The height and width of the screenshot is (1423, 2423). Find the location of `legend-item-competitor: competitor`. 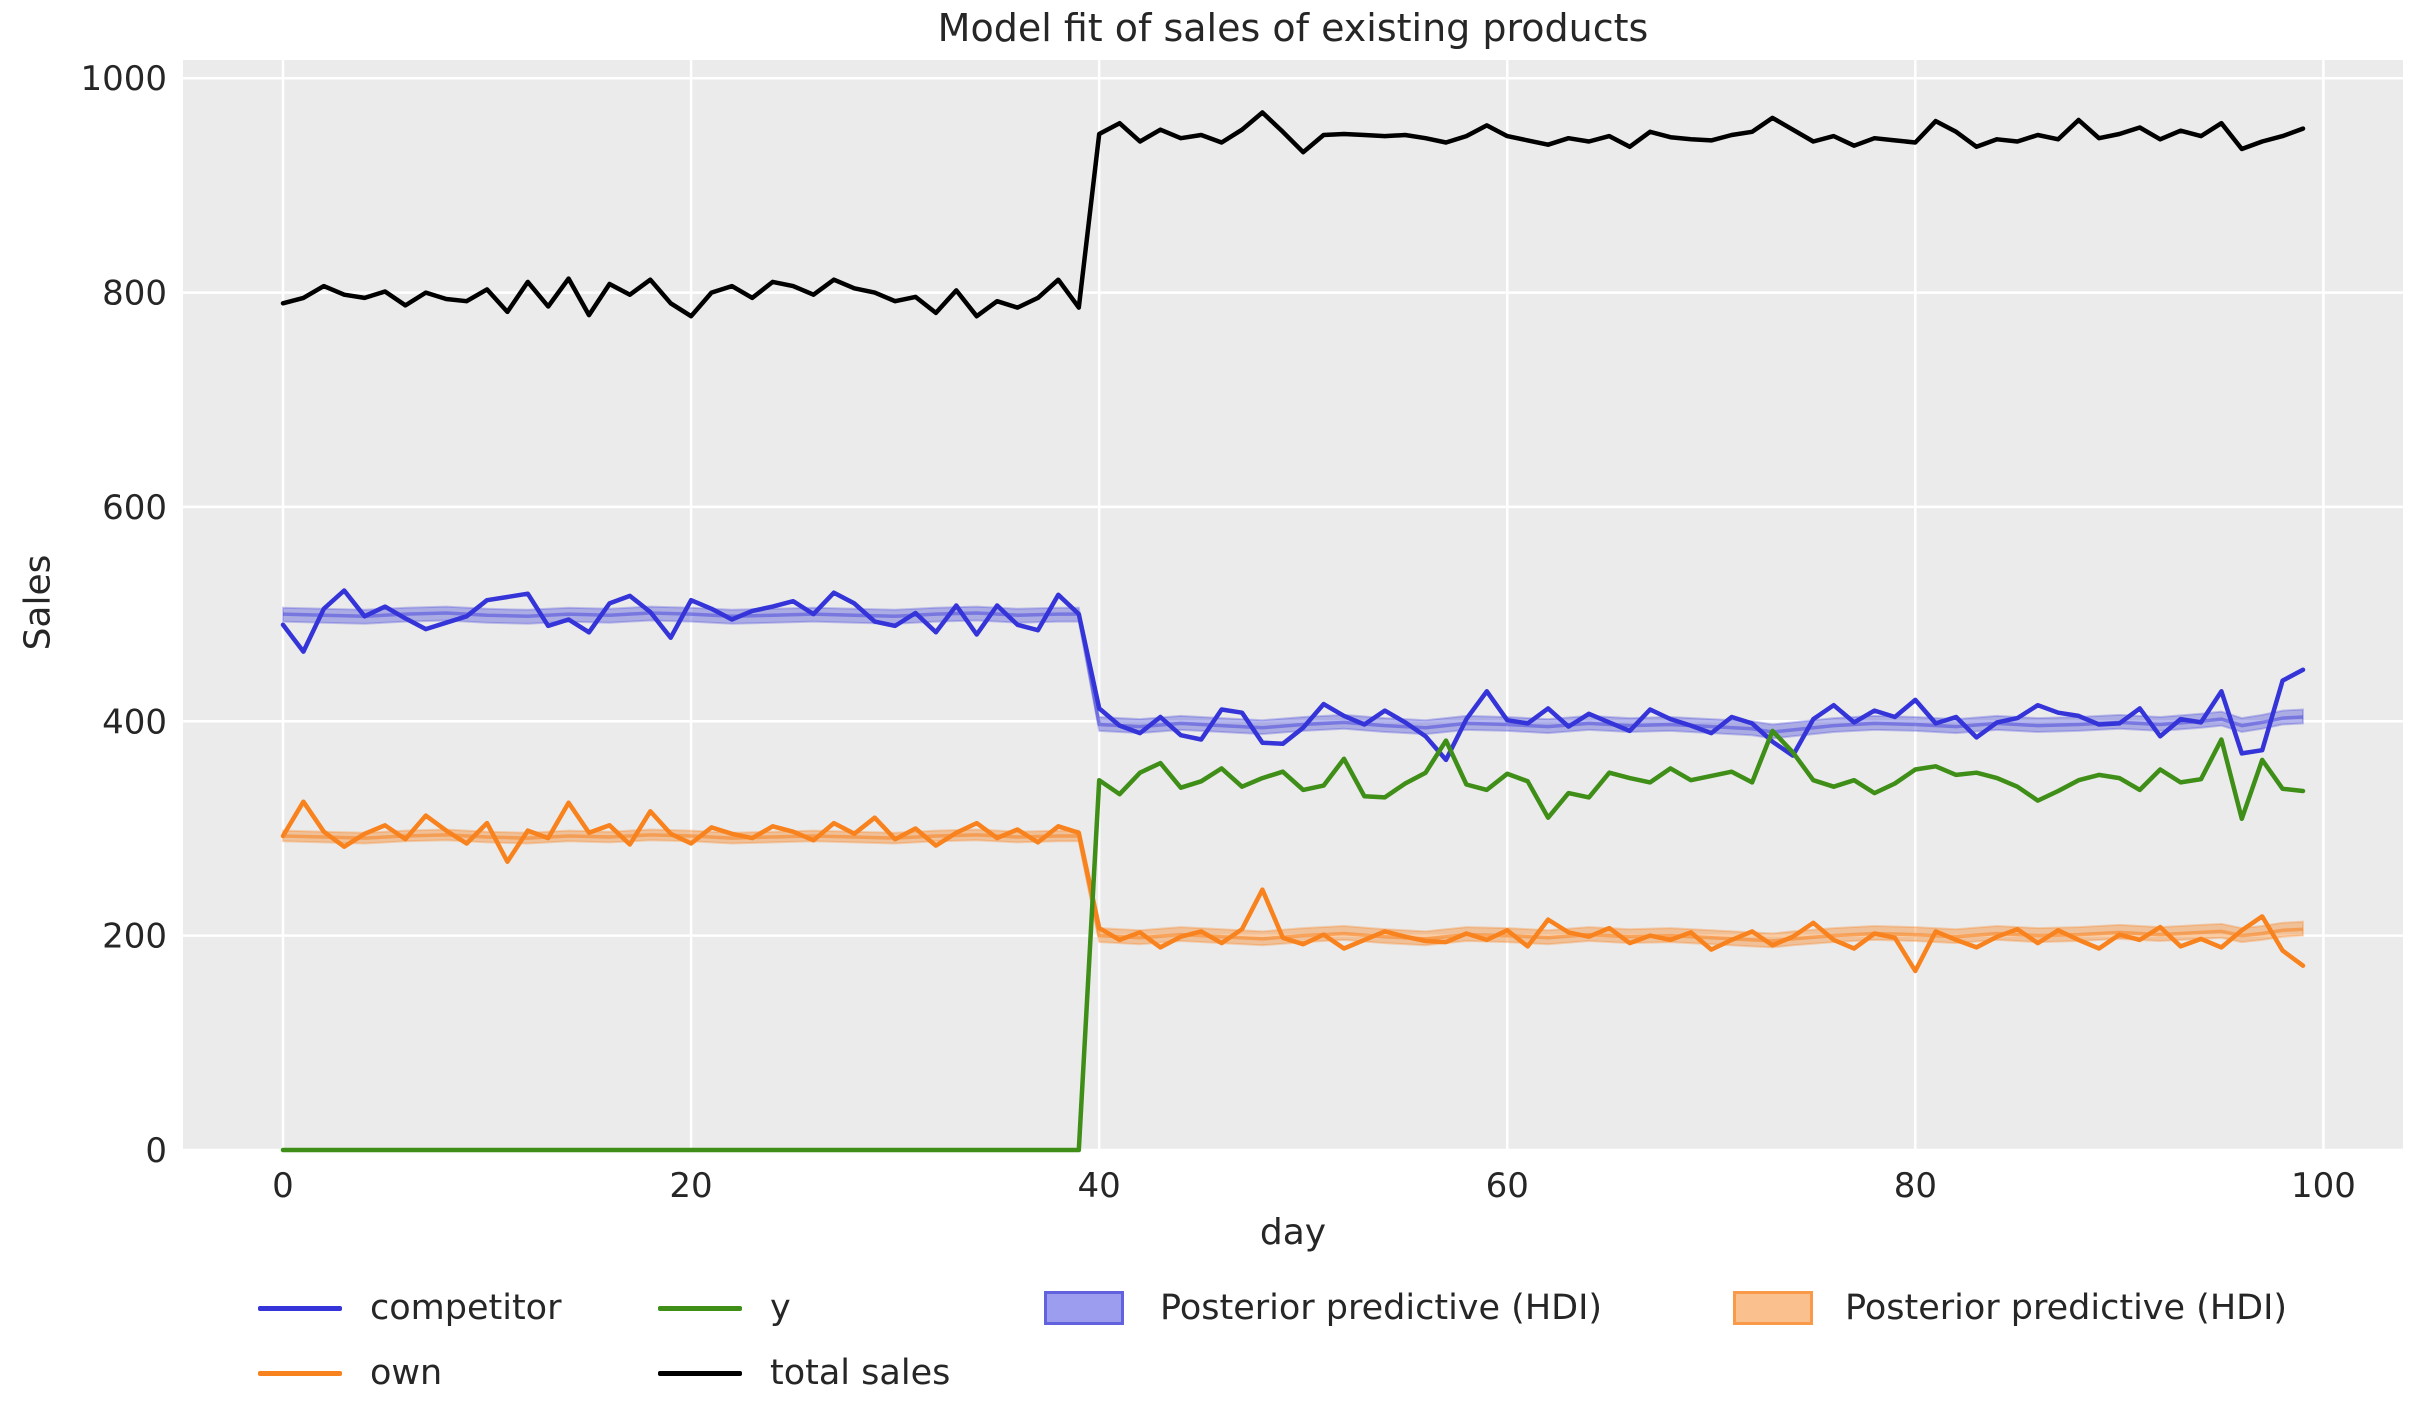

legend-item-competitor: competitor is located at coordinates (409, 1308).